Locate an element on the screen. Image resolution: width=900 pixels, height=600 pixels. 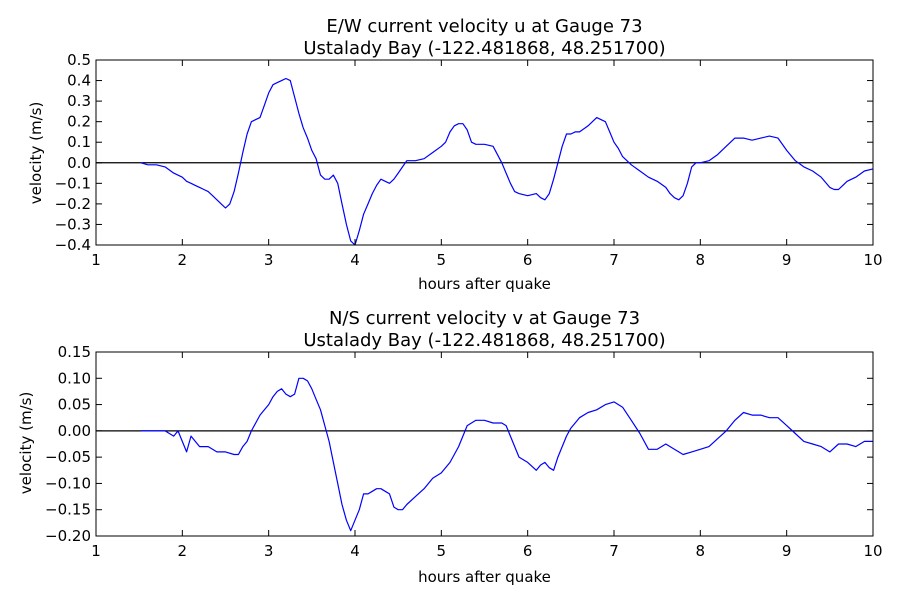
y-tick-label: 0.1 is located at coordinates (79, 142).